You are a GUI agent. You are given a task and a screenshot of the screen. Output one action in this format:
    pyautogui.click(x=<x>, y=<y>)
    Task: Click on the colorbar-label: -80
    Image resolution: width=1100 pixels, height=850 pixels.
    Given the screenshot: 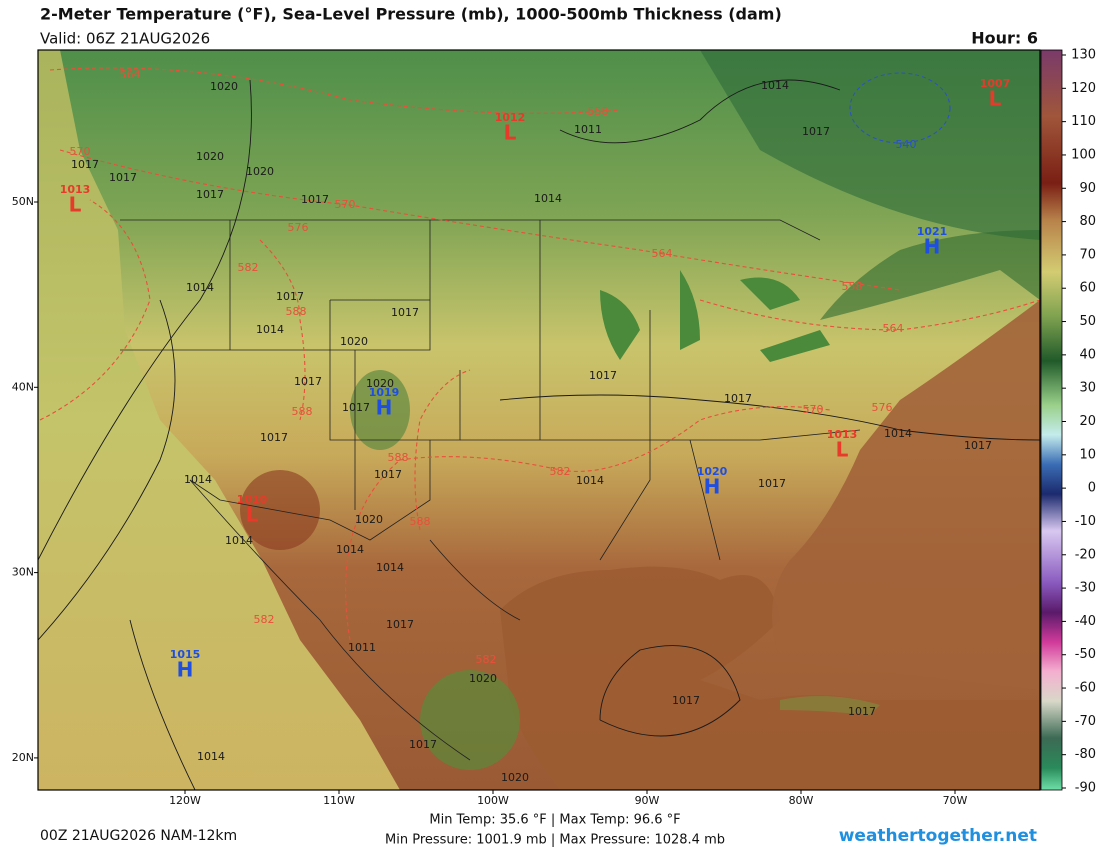 What is the action you would take?
    pyautogui.click(x=1085, y=754)
    